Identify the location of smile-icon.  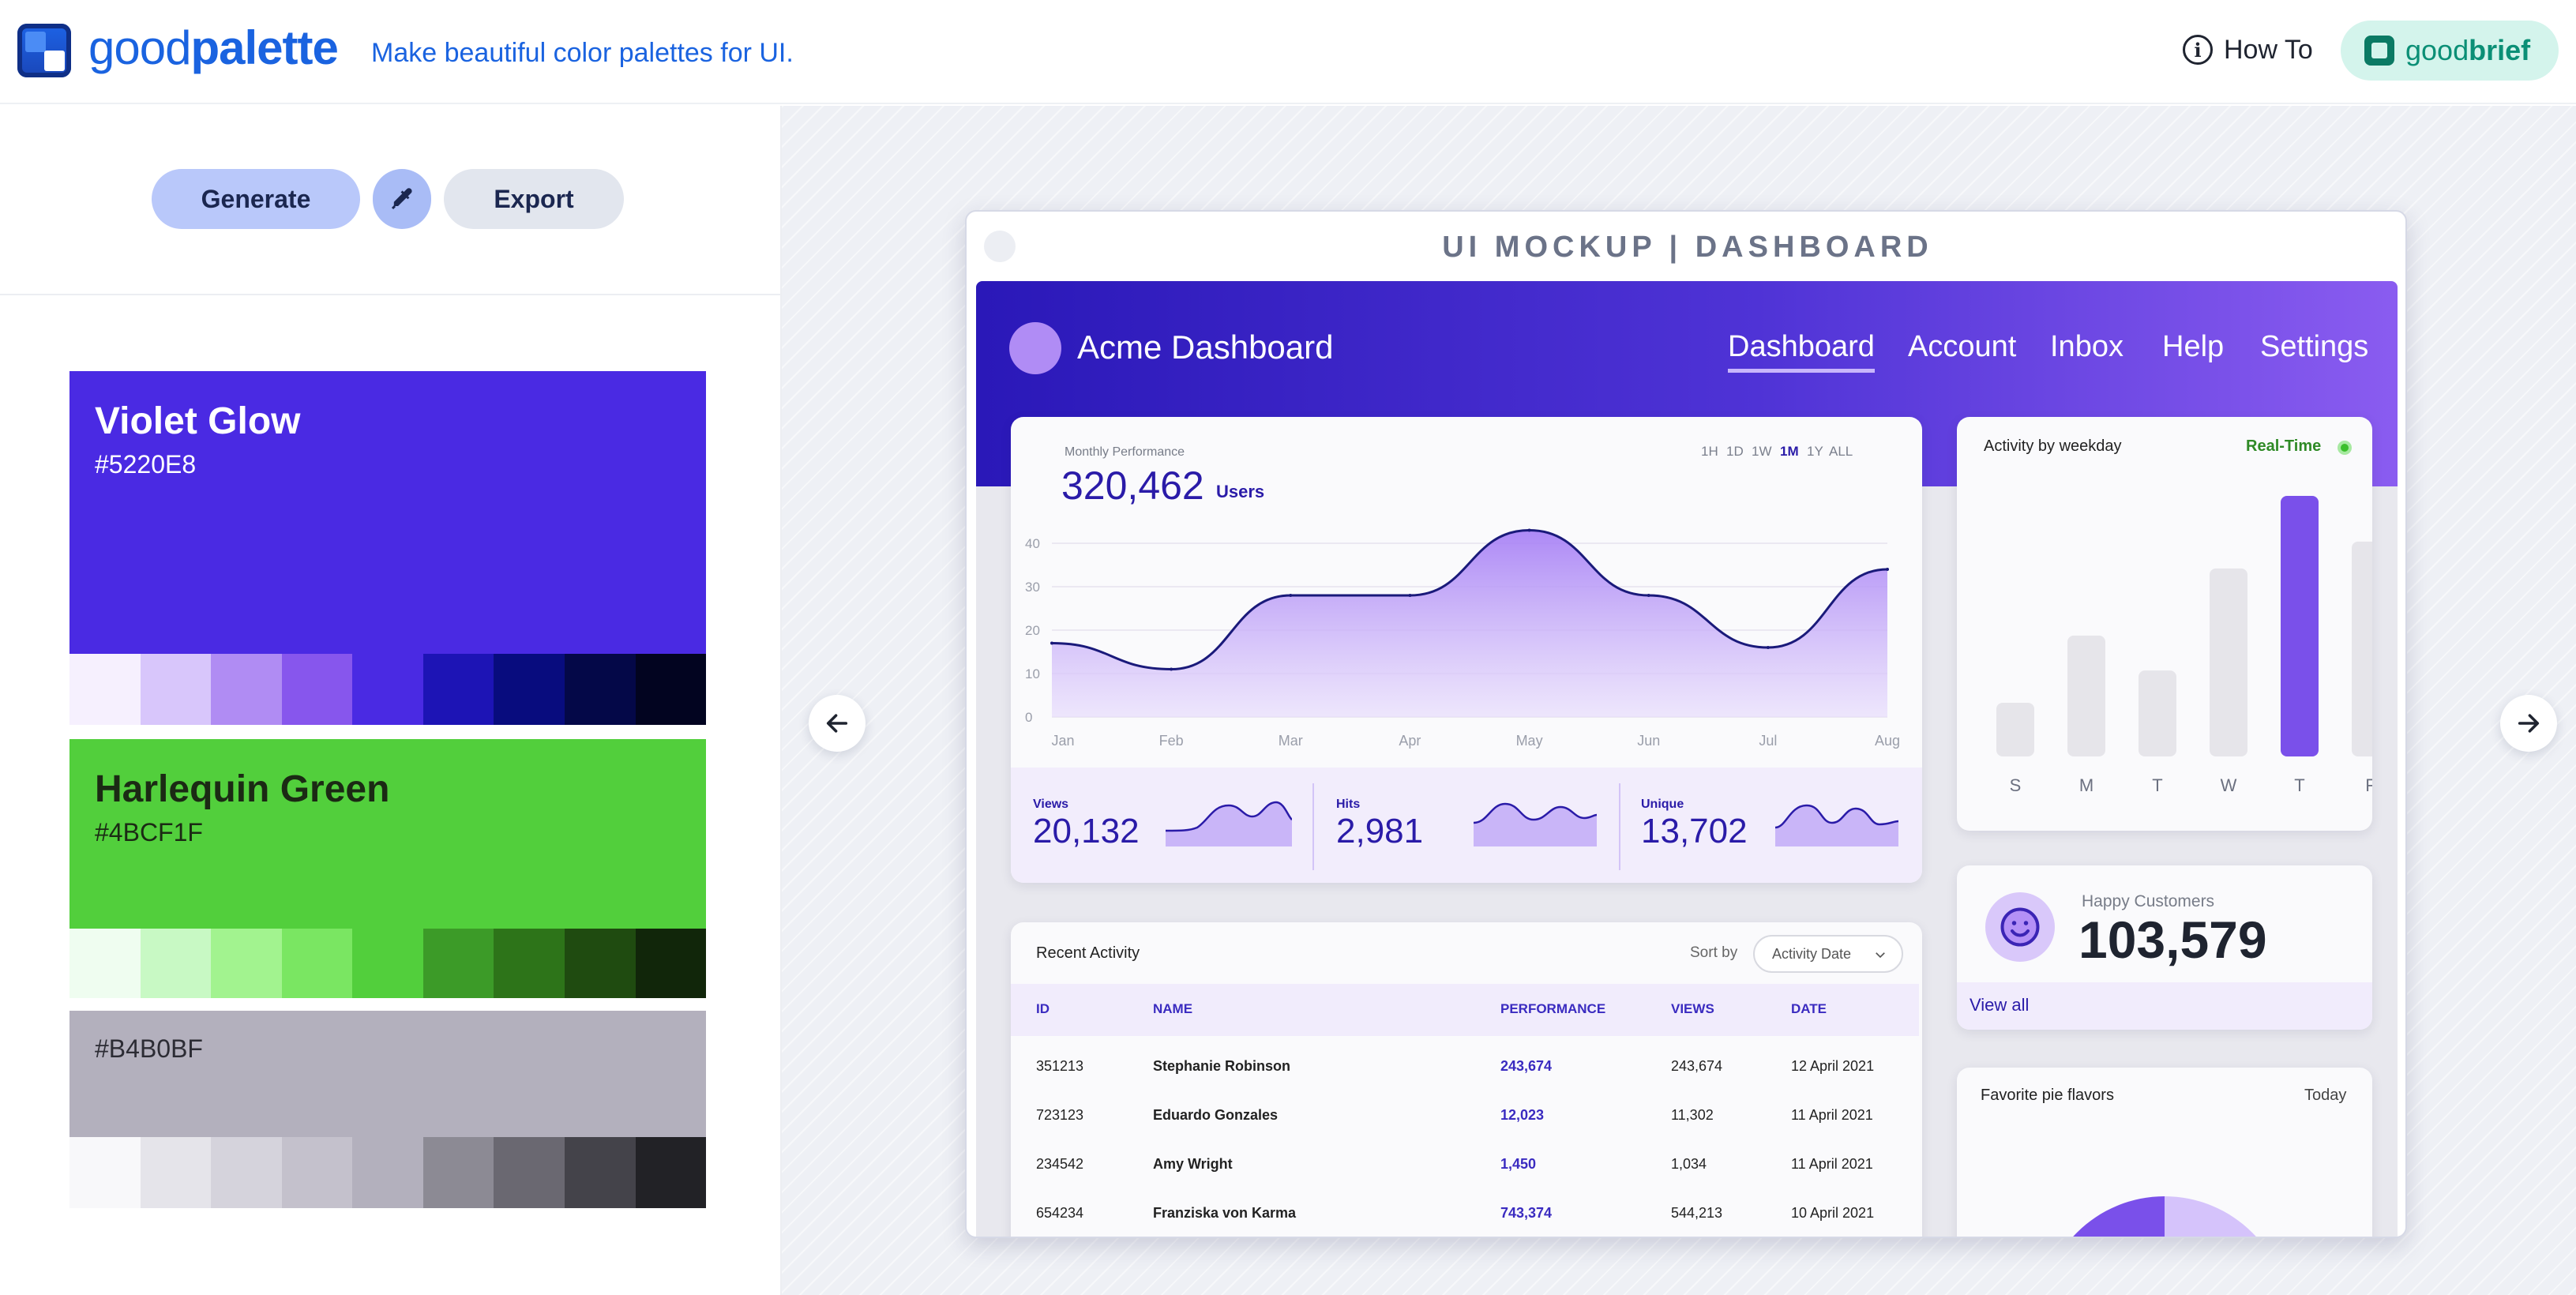
(2020, 927).